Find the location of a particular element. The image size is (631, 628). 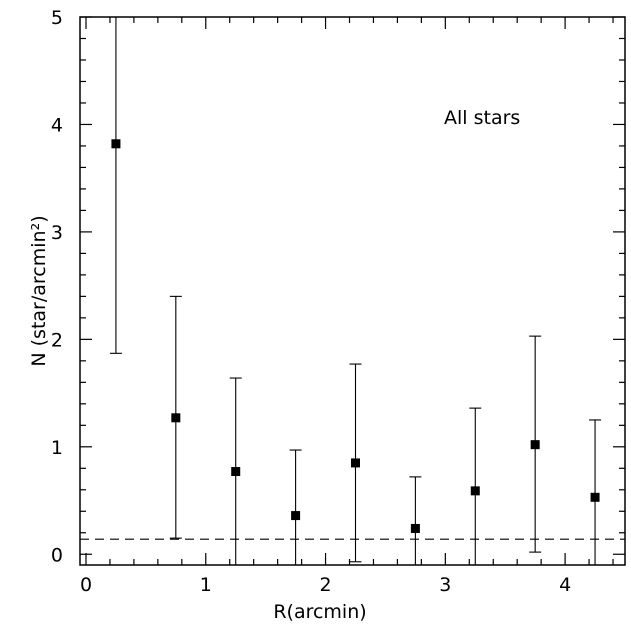

y-tick-label: 4 is located at coordinates (57, 125).